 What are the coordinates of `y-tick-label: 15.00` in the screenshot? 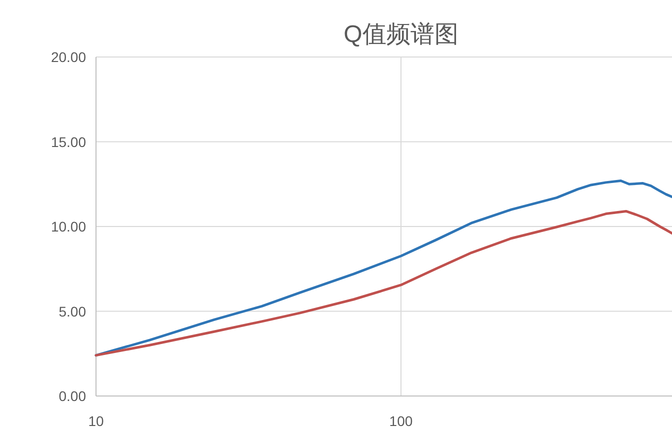 It's located at (68, 142).